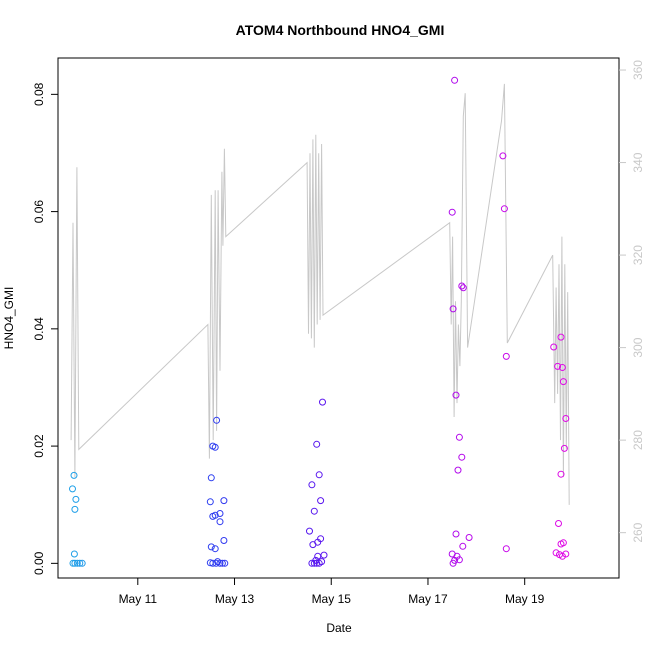  Describe the element at coordinates (339, 628) in the screenshot. I see `x-axis-label: Date` at that location.